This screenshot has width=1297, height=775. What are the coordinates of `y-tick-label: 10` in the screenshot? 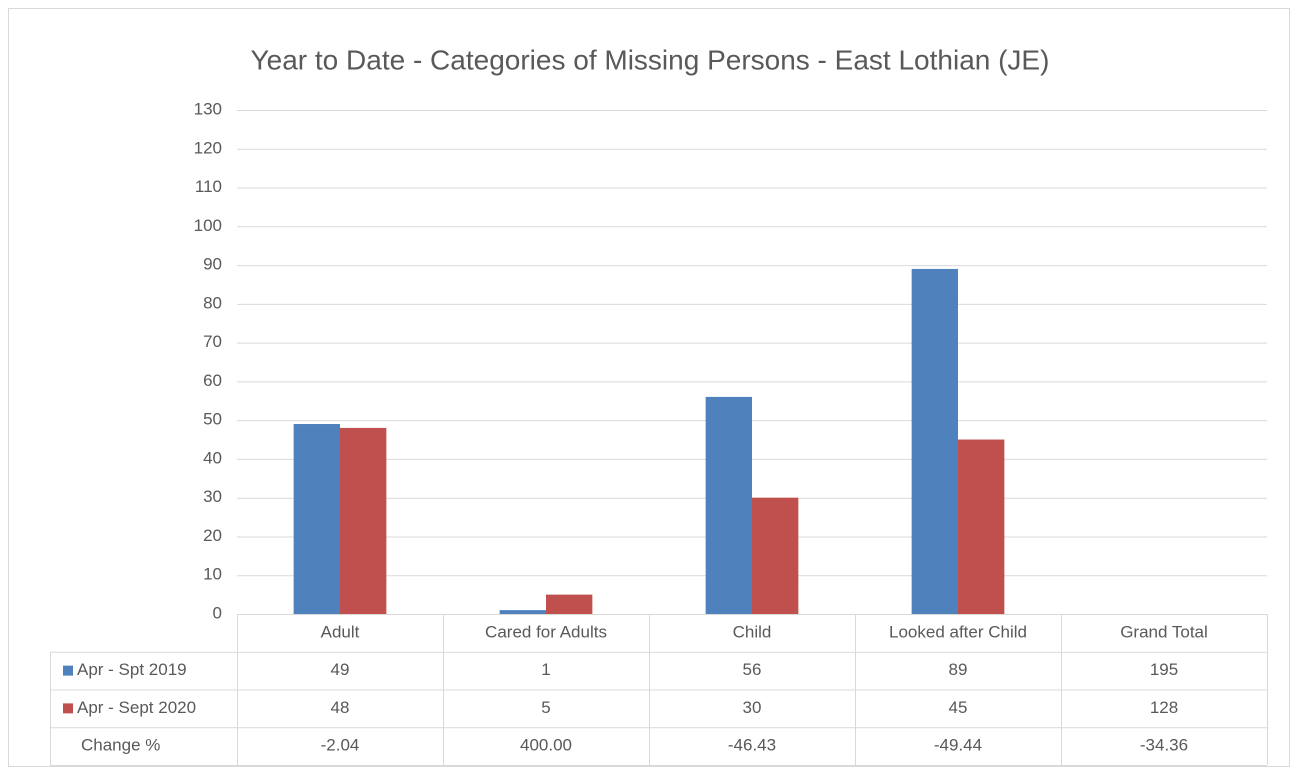 It's located at (212, 574).